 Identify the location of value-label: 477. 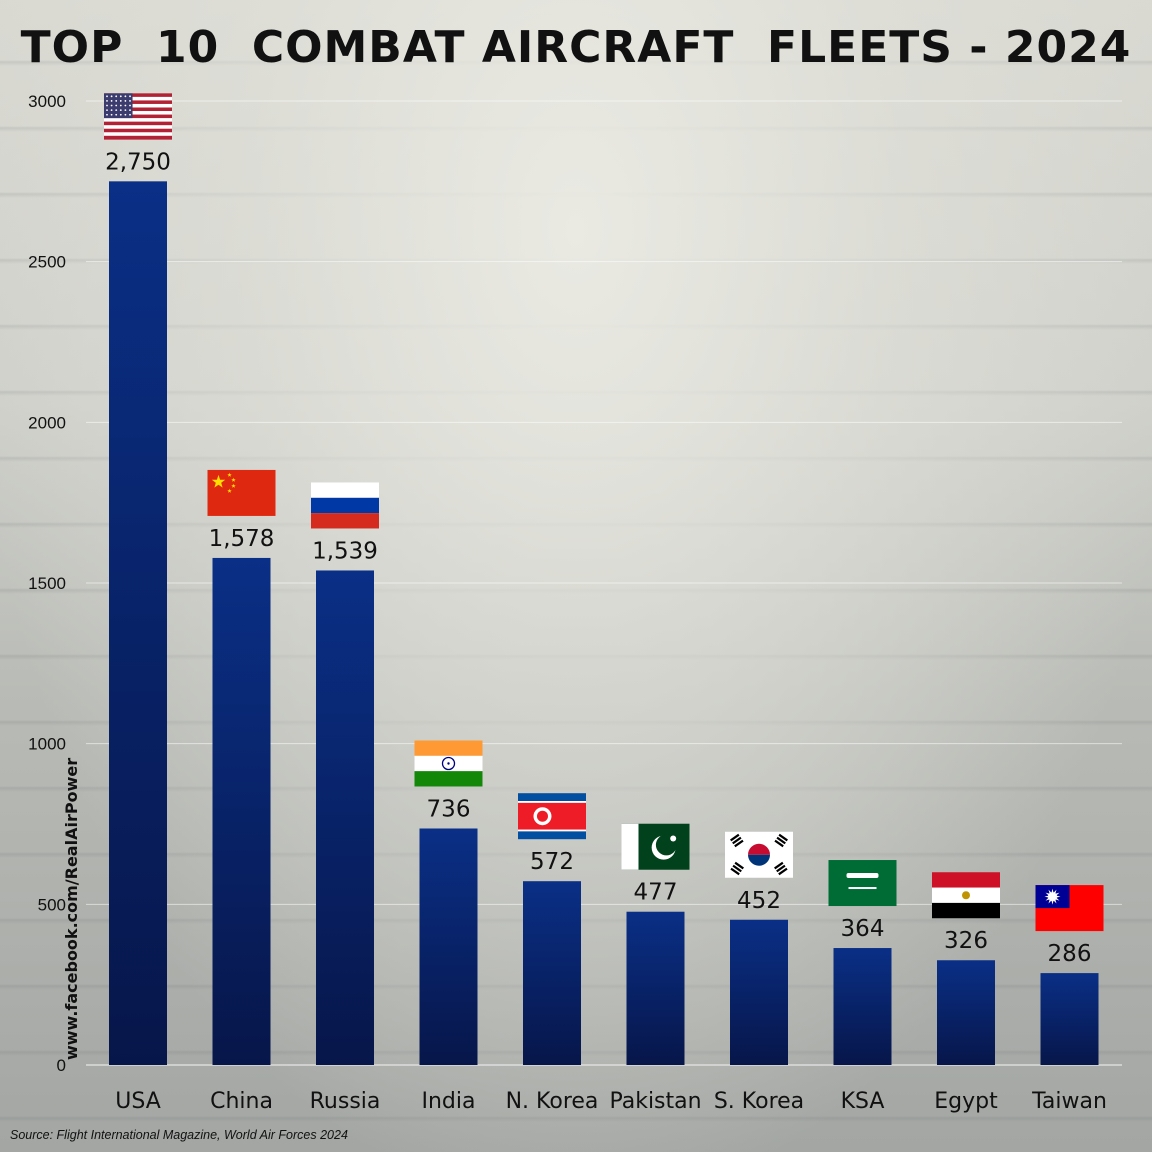
(656, 893).